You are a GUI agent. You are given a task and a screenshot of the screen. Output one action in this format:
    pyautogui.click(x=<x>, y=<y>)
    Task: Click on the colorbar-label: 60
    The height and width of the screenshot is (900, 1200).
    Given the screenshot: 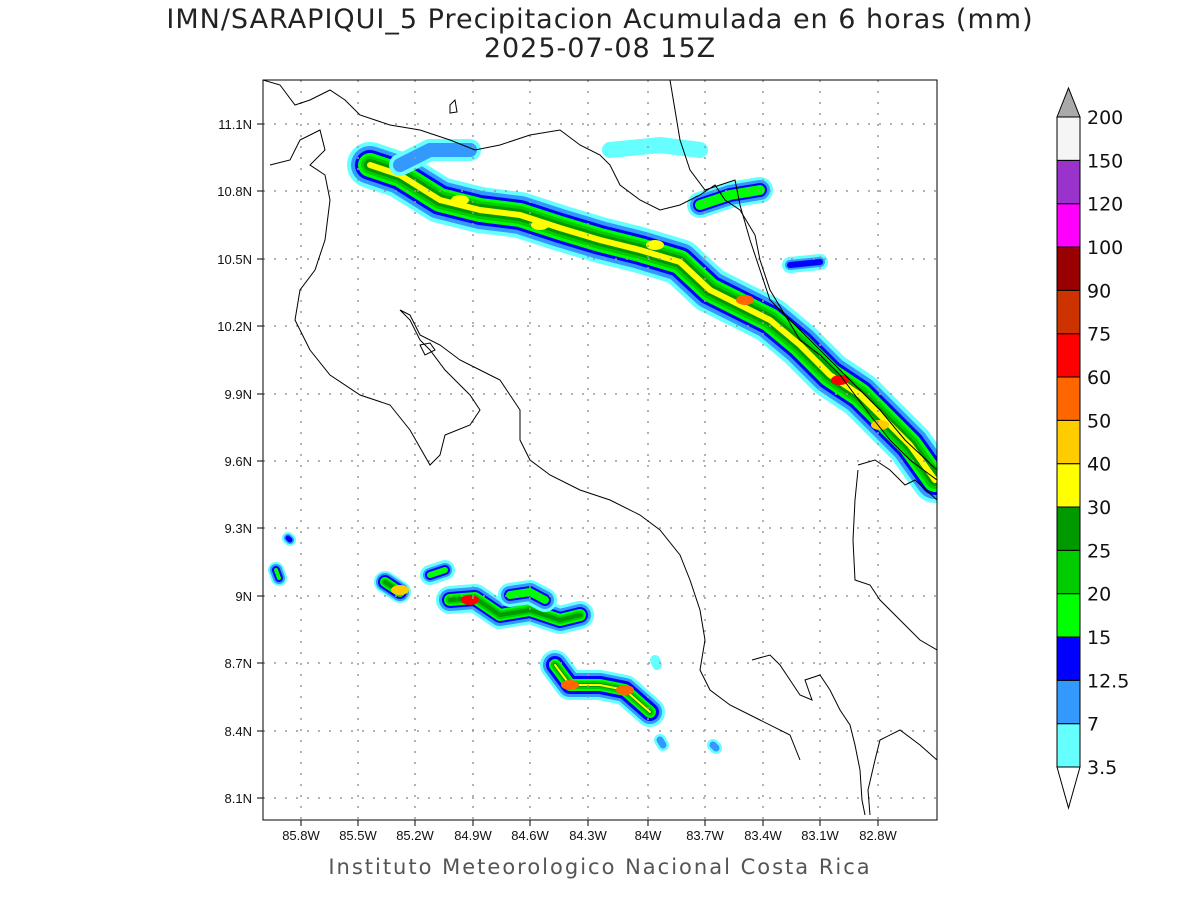 What is the action you would take?
    pyautogui.click(x=1099, y=378)
    